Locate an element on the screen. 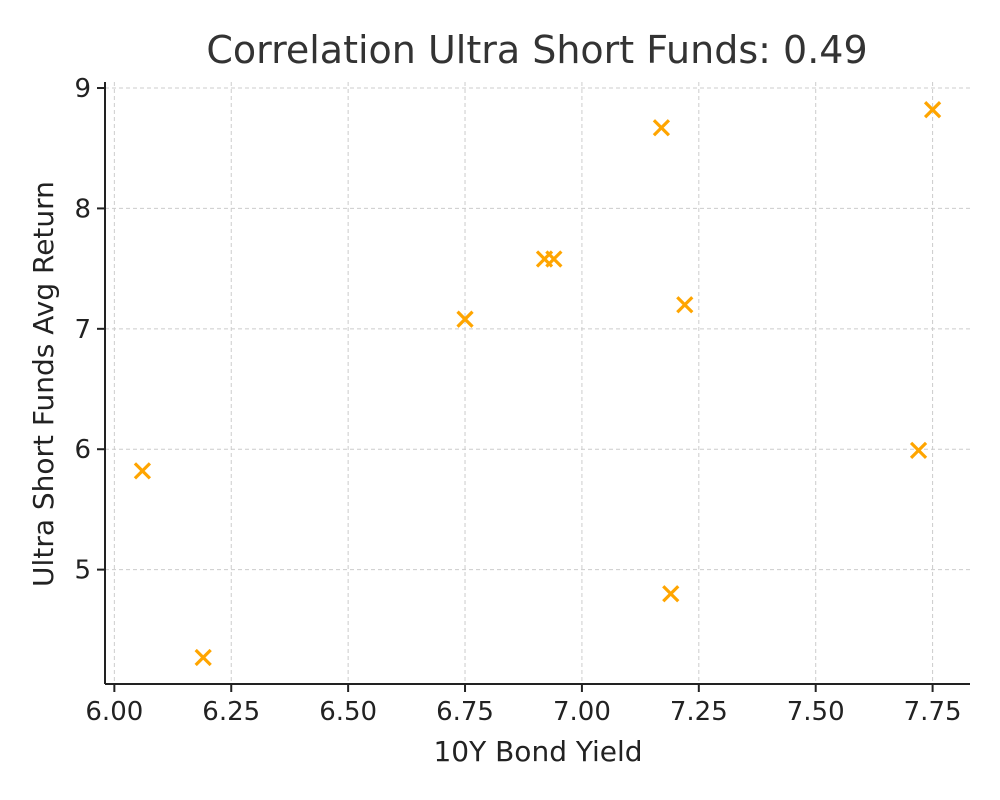  y-tick-label: 6 is located at coordinates (82, 450).